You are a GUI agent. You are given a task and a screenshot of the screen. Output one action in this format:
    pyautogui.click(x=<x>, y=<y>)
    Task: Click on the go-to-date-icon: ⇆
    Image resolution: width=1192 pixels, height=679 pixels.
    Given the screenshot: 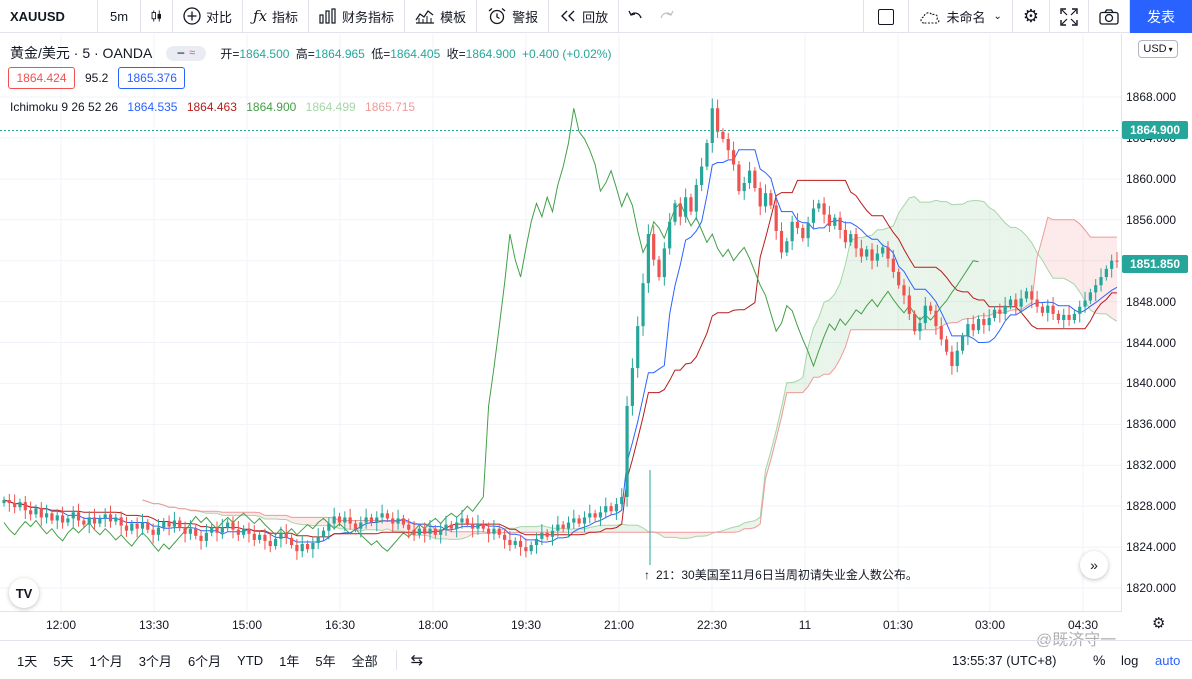 What is the action you would take?
    pyautogui.click(x=417, y=660)
    